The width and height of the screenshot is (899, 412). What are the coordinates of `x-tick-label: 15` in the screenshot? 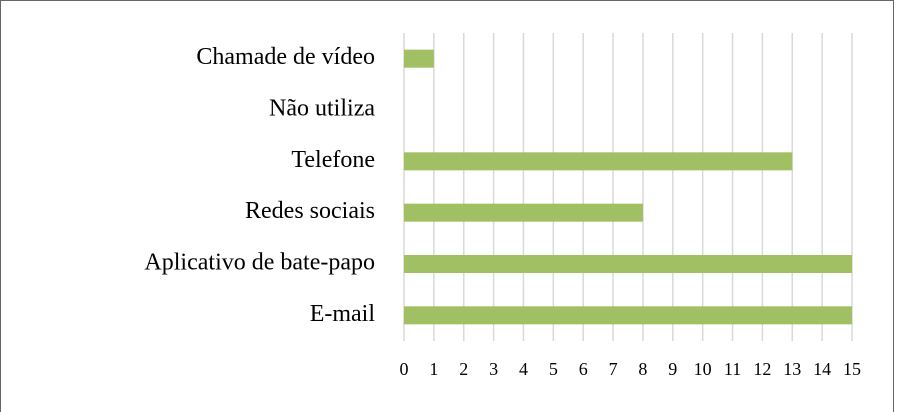 It's located at (852, 369).